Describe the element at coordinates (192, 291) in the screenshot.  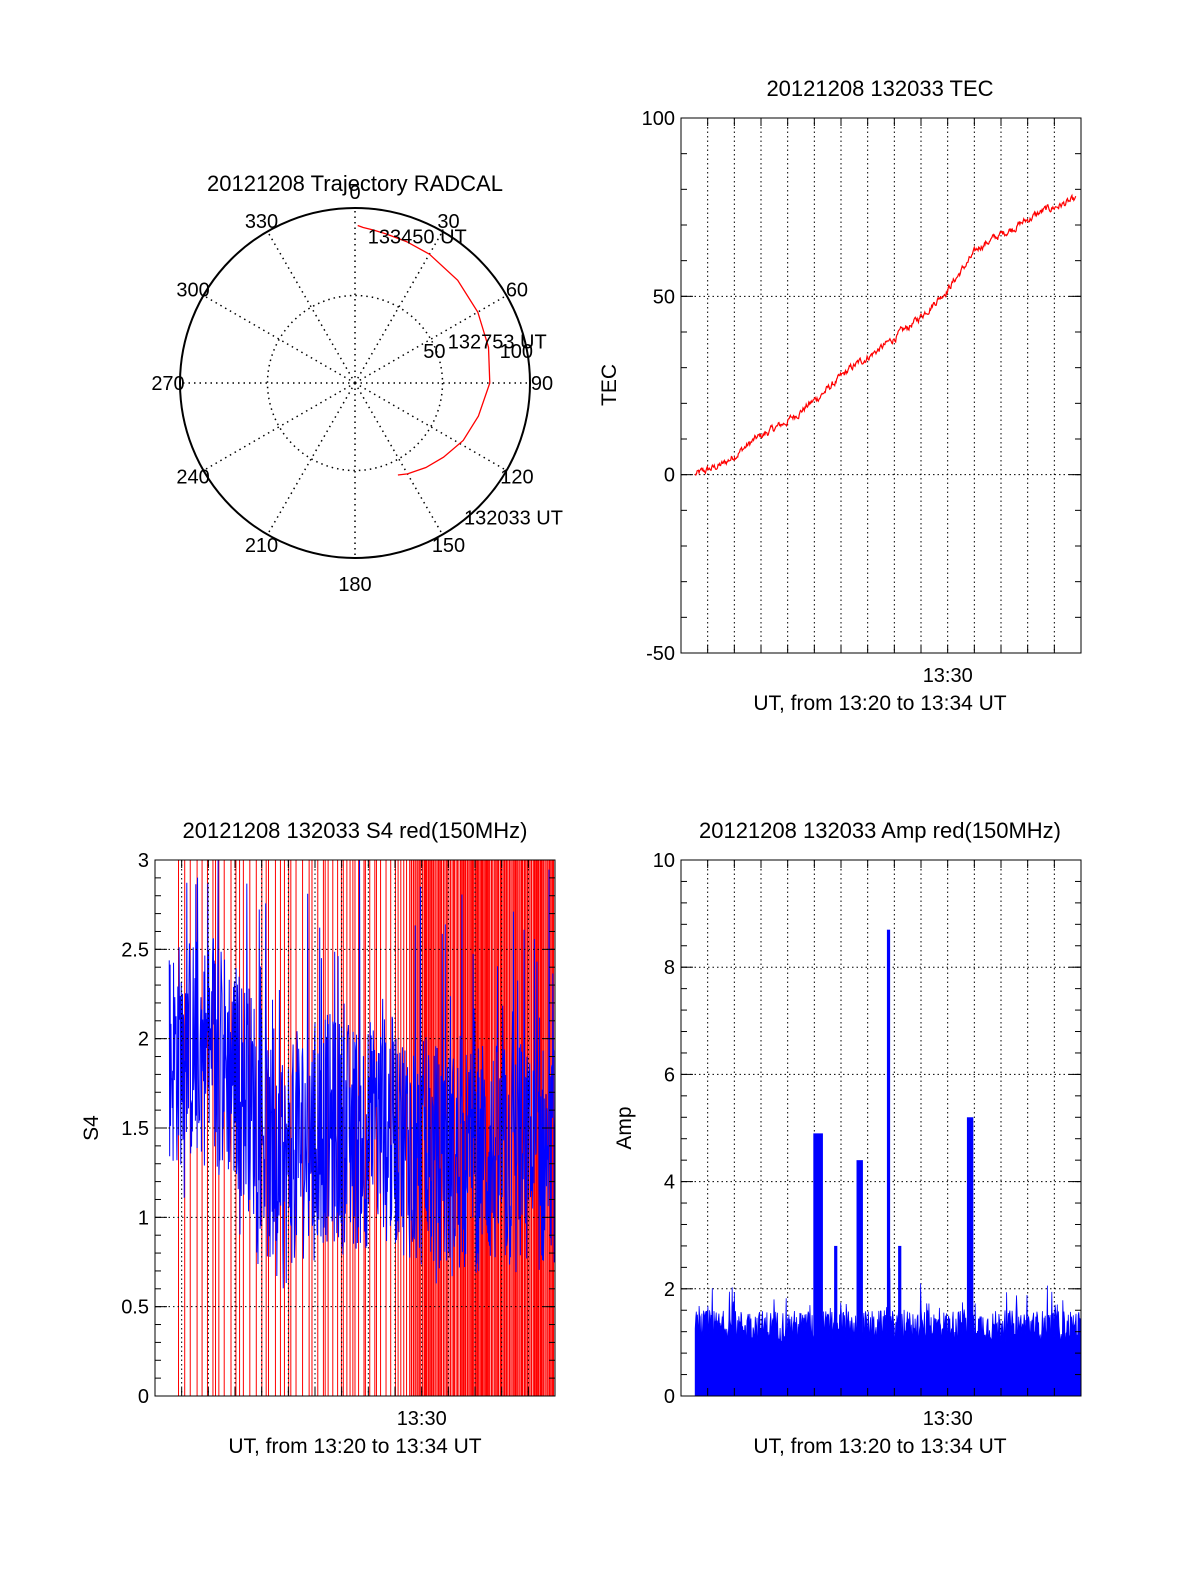
I see `polar-angle-label: 300` at that location.